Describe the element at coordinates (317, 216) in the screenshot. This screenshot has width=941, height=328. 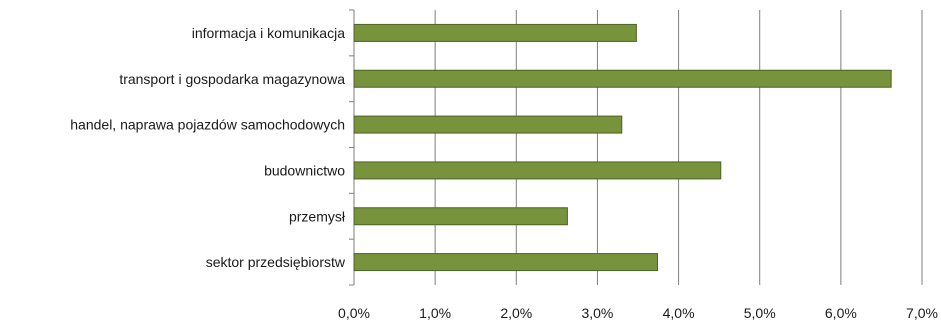
I see `category-label: przemysł` at that location.